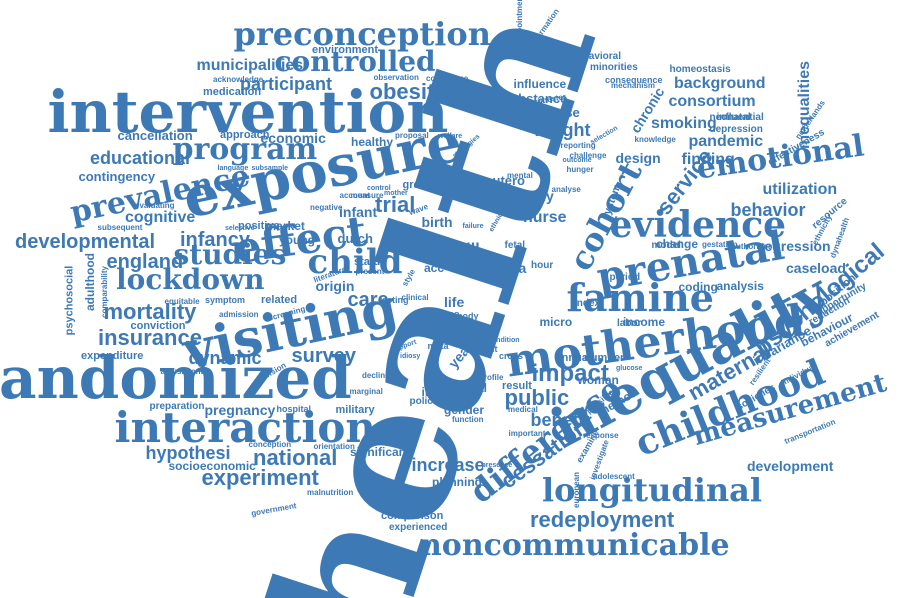  I want to click on word-gestation: gestation, so click(720, 244).